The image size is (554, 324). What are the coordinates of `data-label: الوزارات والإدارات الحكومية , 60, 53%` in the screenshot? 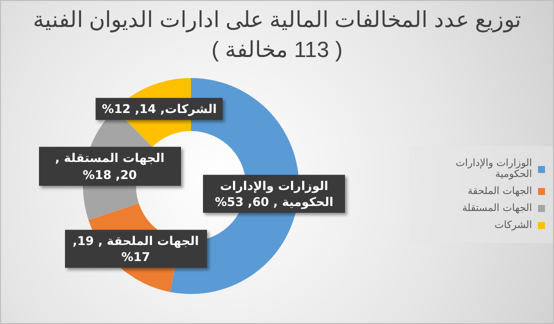 It's located at (274, 194).